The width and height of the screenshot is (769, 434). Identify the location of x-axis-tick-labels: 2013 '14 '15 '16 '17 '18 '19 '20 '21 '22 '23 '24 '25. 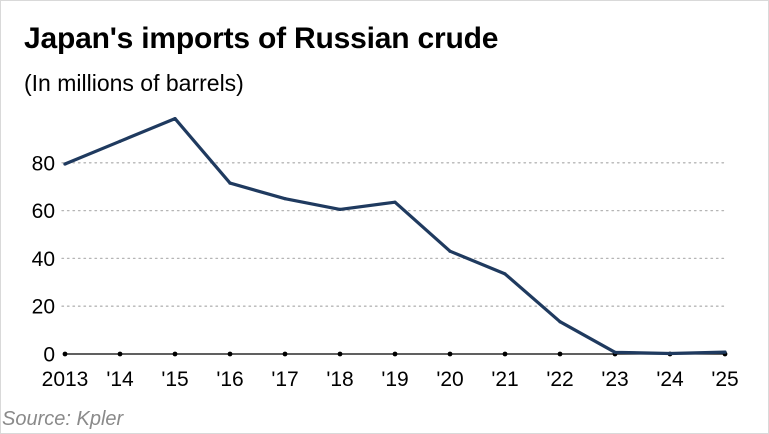
(390, 379).